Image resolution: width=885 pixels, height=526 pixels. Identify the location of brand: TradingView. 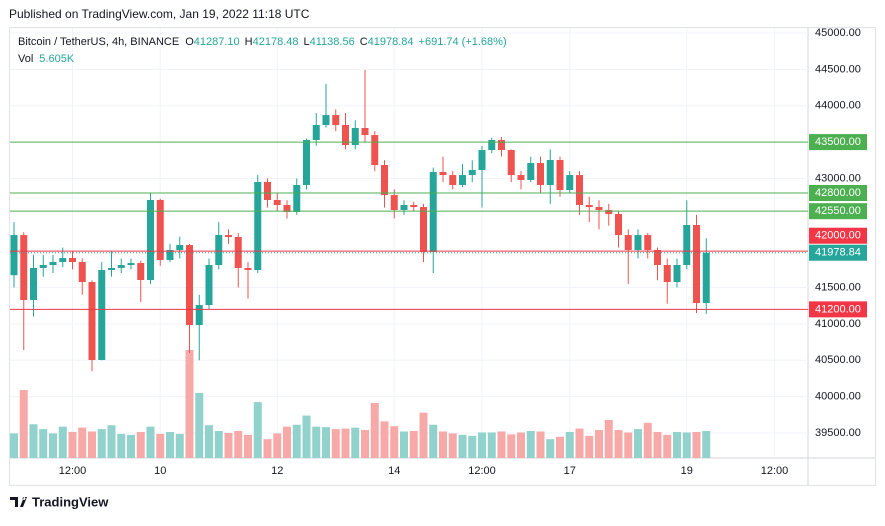
(70, 501).